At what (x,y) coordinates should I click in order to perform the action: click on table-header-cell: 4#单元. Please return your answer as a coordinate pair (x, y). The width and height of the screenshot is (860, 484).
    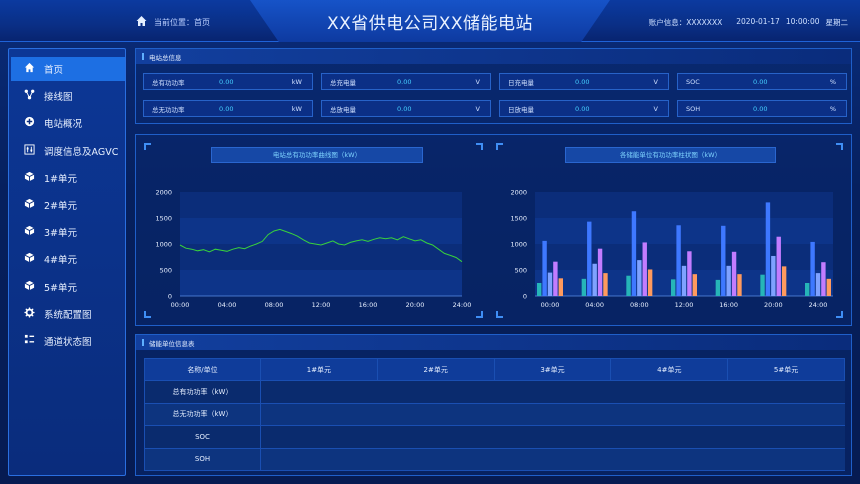
    Looking at the image, I should click on (669, 369).